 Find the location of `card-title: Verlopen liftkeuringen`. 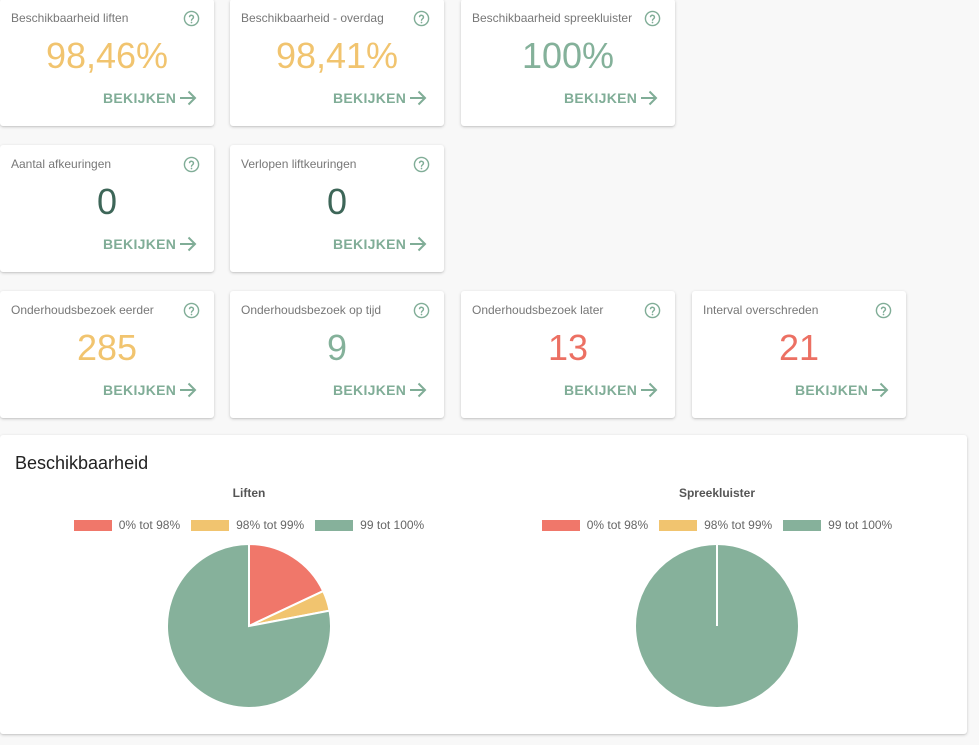

card-title: Verlopen liftkeuringen is located at coordinates (299, 164).